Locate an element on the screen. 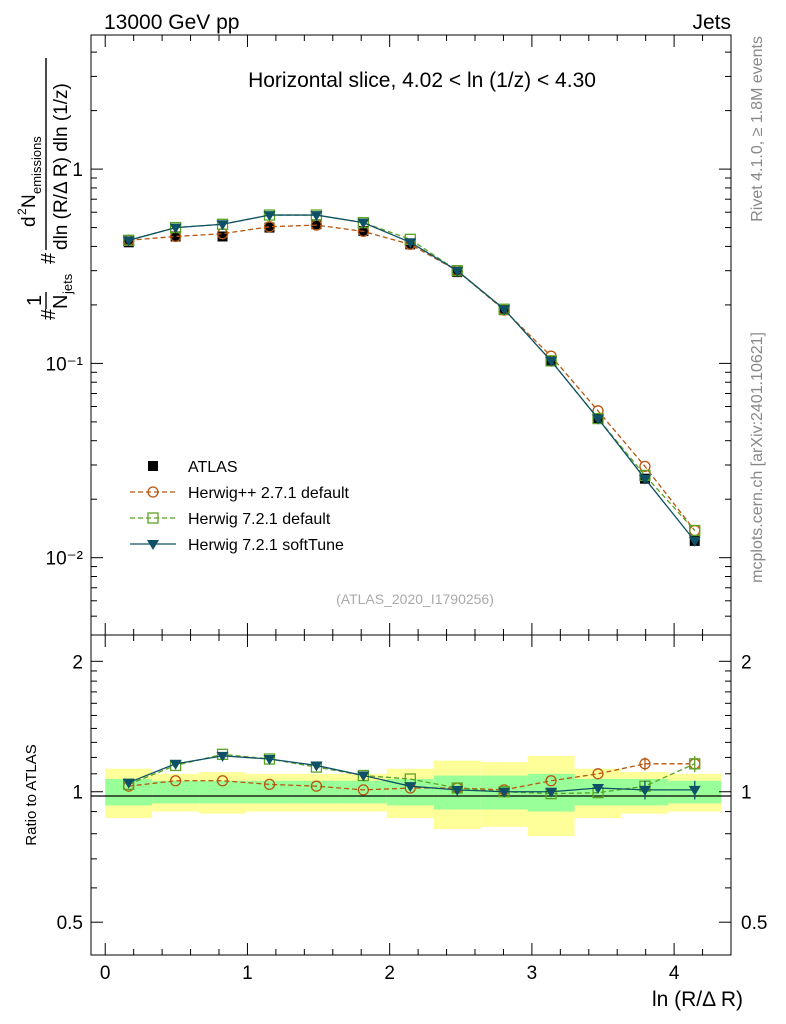 Image resolution: width=786 pixels, height=1024 pixels. legend-label-herwig-7-2-1-default: Herwig 7.2.1 default is located at coordinates (259, 519).